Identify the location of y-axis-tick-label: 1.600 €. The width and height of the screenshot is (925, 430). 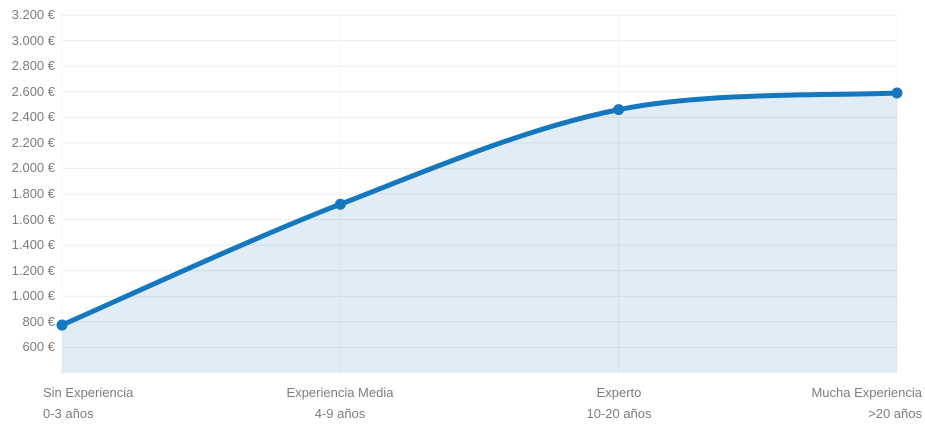
(33, 219).